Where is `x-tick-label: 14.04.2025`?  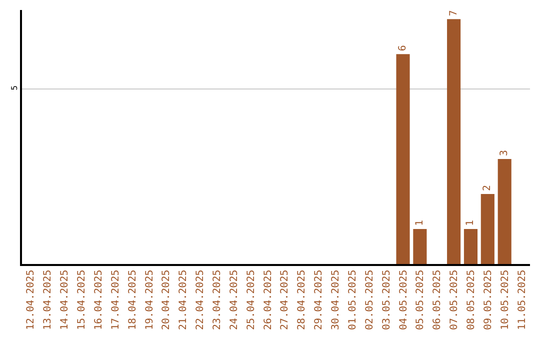 x-tick-label: 14.04.2025 is located at coordinates (65, 300).